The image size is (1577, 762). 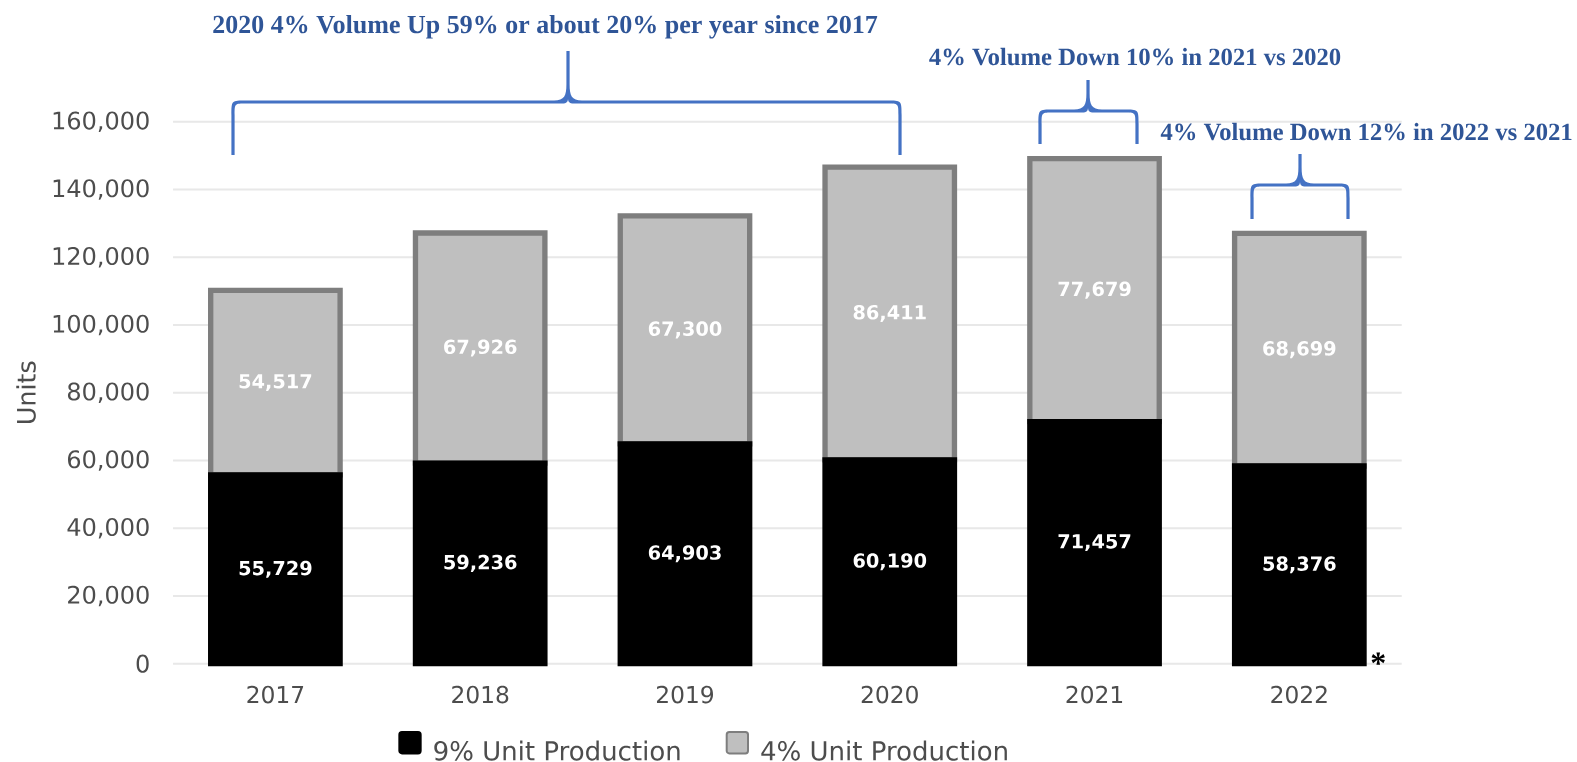 I want to click on y-tick-label: 120,000, so click(x=101, y=257).